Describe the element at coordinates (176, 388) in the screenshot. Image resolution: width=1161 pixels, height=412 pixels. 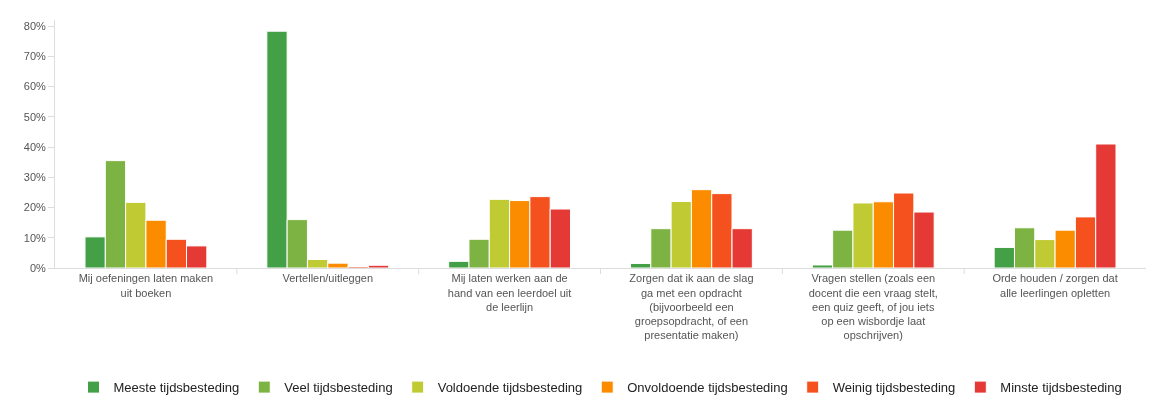
I see `legend-label: Meeste tijdsbesteding` at that location.